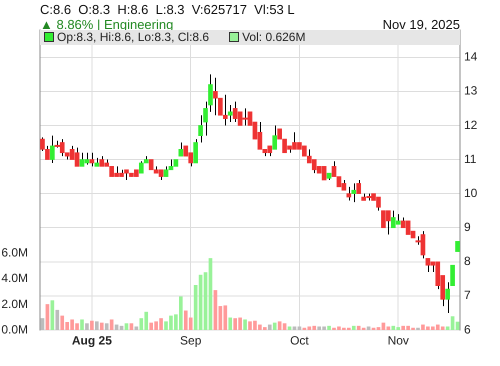  I want to click on annotation: Nov 19, 2025, so click(421, 24).